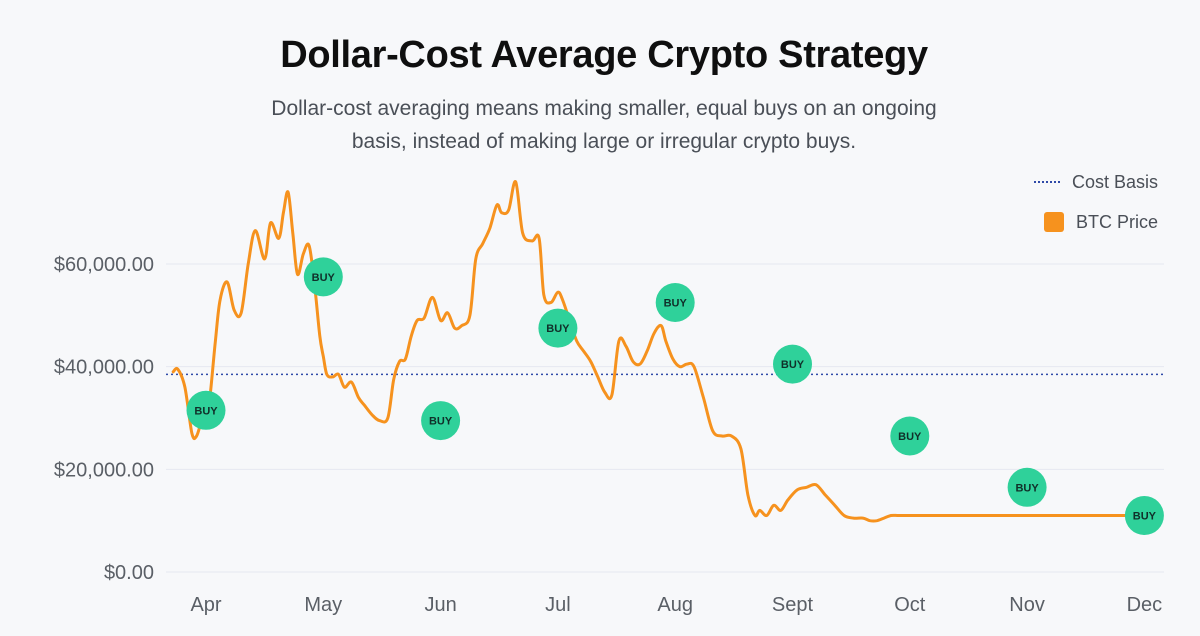  Describe the element at coordinates (104, 419) in the screenshot. I see `y-axis-ticks: $0.00 $20,000.00 $40,000.00 $60,000.00` at that location.